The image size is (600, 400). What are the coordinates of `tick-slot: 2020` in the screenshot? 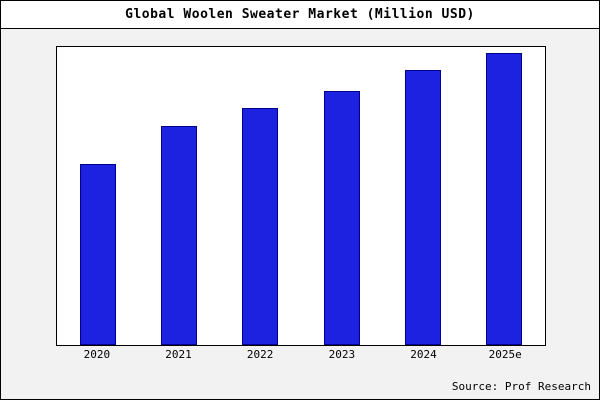 It's located at (97, 354).